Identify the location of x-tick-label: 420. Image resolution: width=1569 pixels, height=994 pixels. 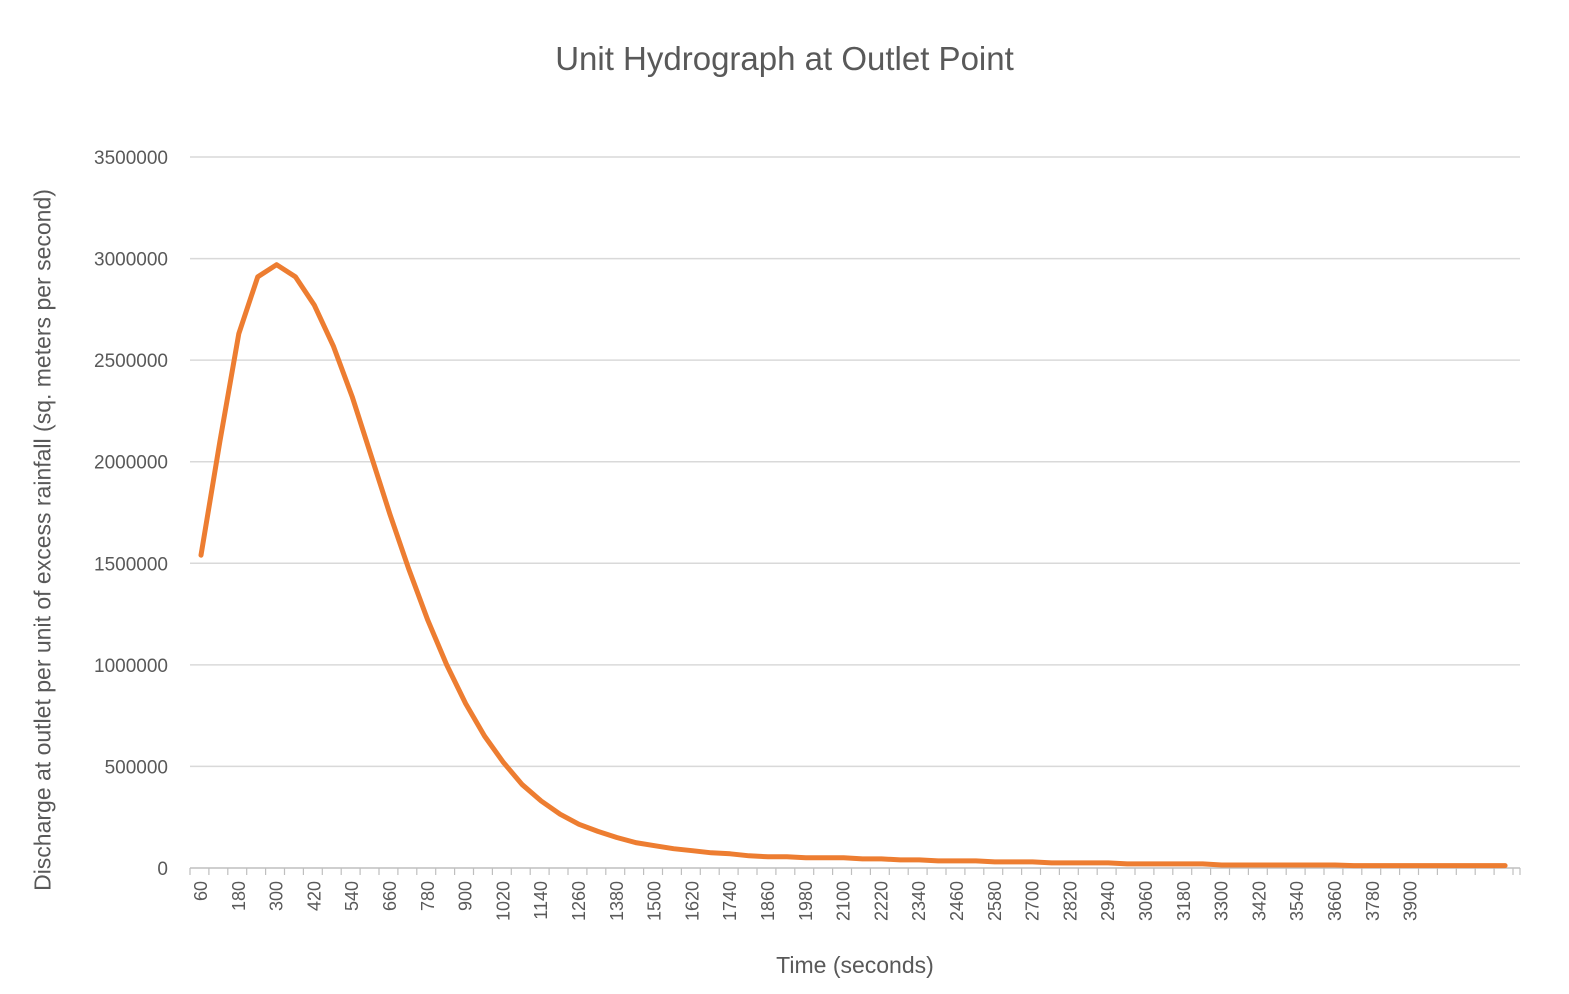
(314, 896).